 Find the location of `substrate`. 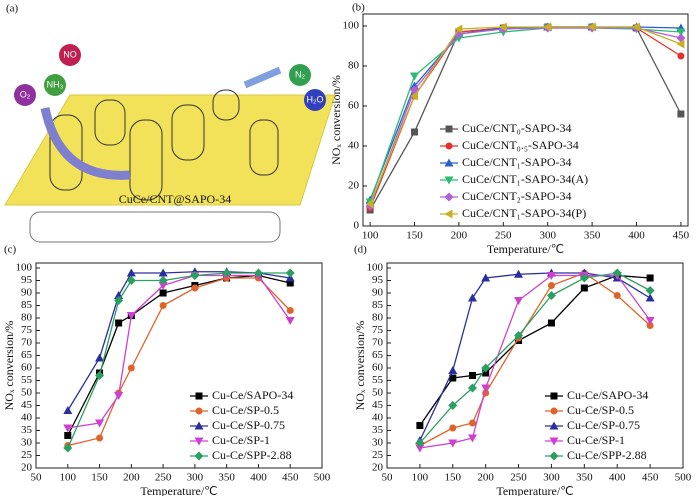

substrate is located at coordinates (170, 150).